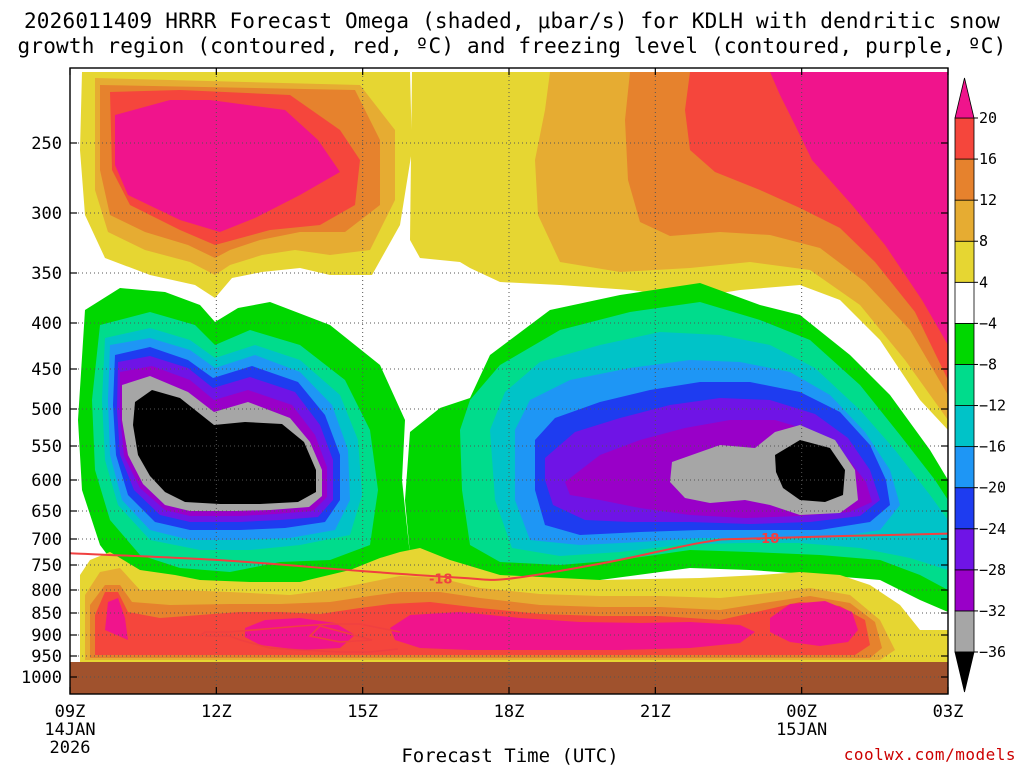  I want to click on y-tick-label: 500, so click(46, 410).